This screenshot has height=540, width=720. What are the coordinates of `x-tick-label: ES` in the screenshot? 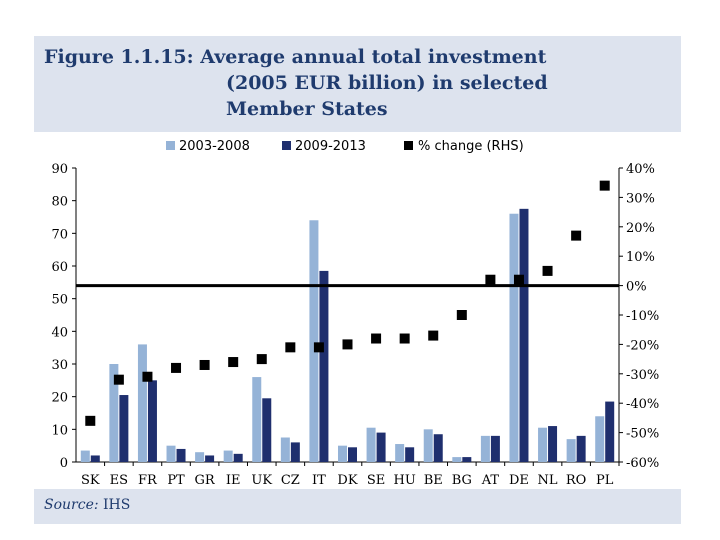 It's located at (119, 480).